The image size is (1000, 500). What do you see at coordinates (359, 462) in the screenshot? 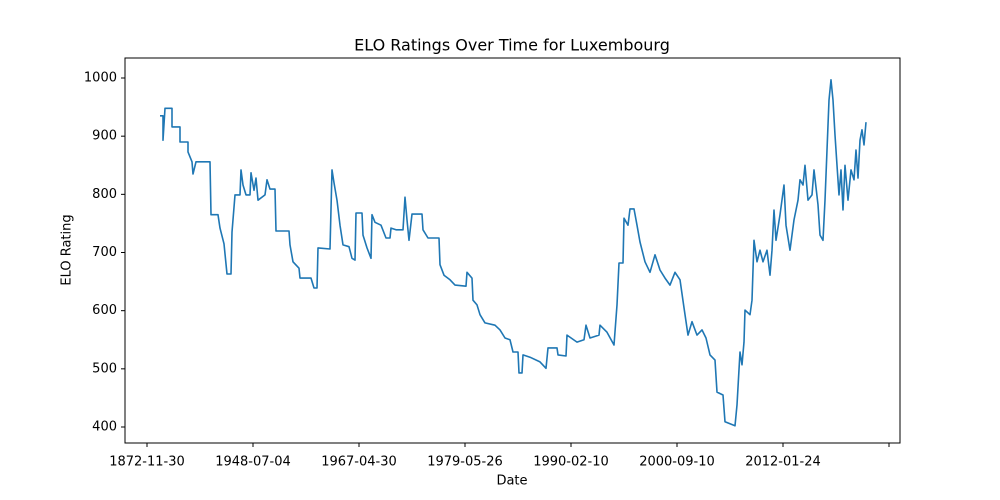
I see `x-tick-label: 1967-04-30` at bounding box center [359, 462].